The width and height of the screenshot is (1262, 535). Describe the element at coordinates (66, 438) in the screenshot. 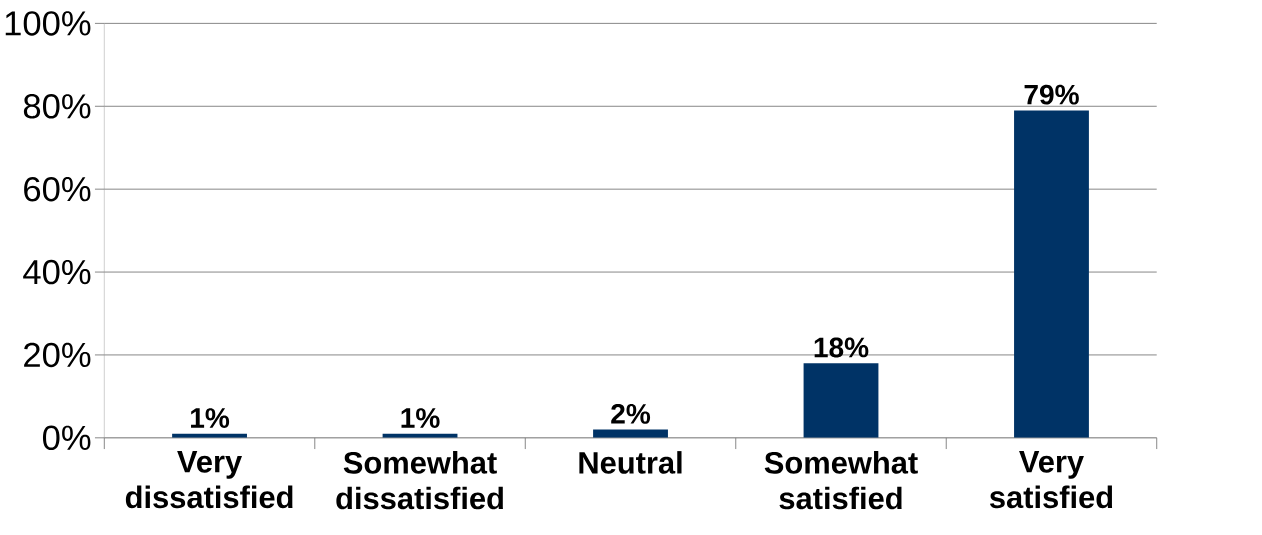

I see `y-tick-label: 0%` at that location.